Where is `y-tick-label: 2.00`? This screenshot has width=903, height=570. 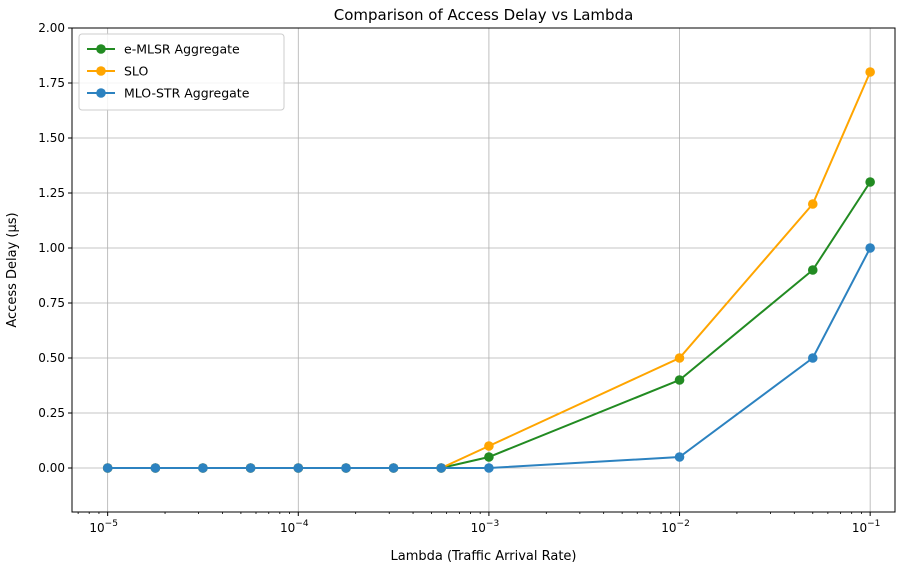
y-tick-label: 2.00 is located at coordinates (51, 28).